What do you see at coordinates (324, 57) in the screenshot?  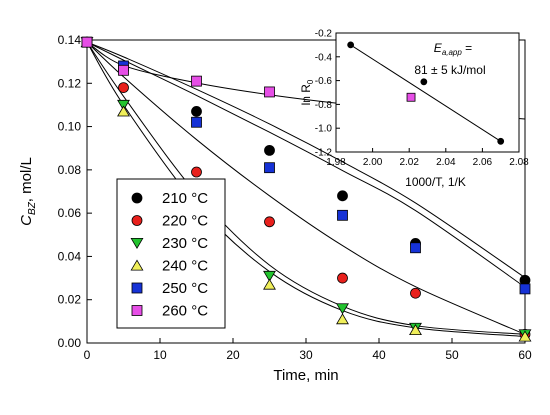 I see `inset-y-tick-label: -0.4` at bounding box center [324, 57].